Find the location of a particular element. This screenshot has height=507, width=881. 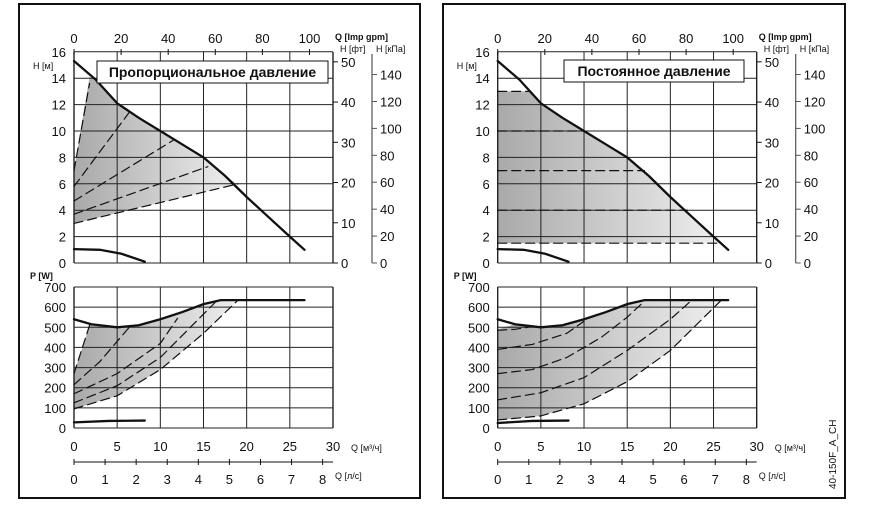

h-m-tick-label: 16 is located at coordinates (482, 52).